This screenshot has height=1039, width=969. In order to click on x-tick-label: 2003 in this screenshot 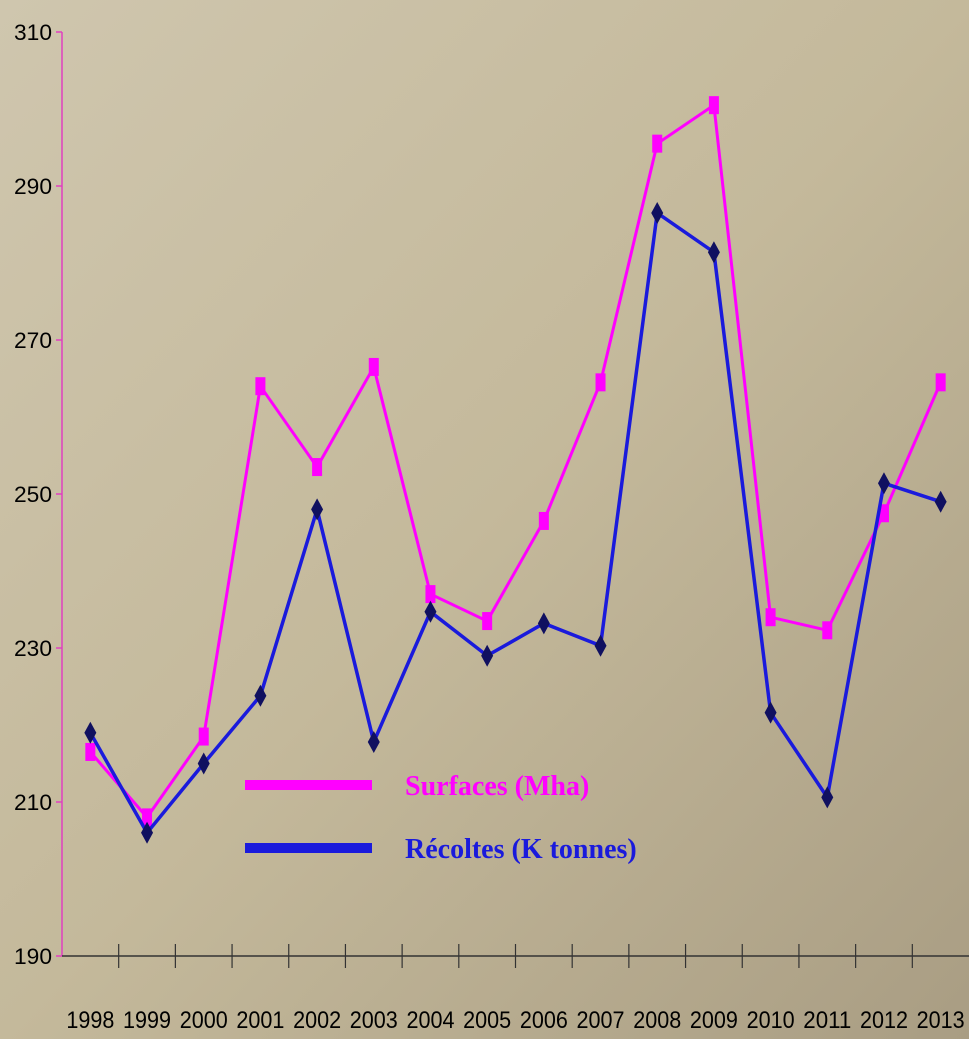, I will do `click(374, 1020)`.